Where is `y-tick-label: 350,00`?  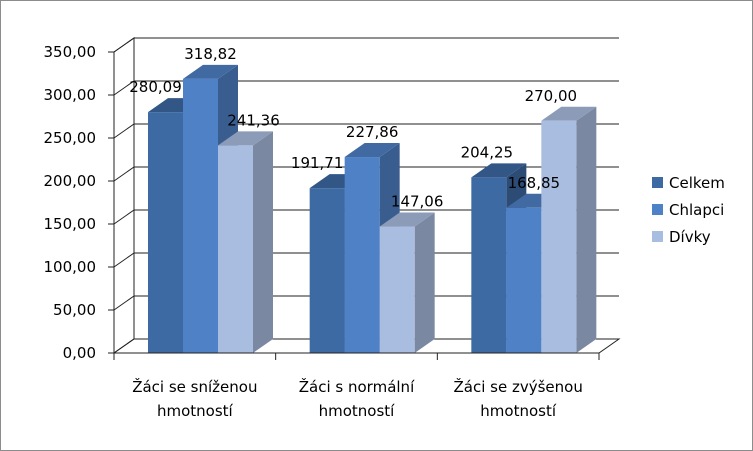 y-tick-label: 350,00 is located at coordinates (70, 52).